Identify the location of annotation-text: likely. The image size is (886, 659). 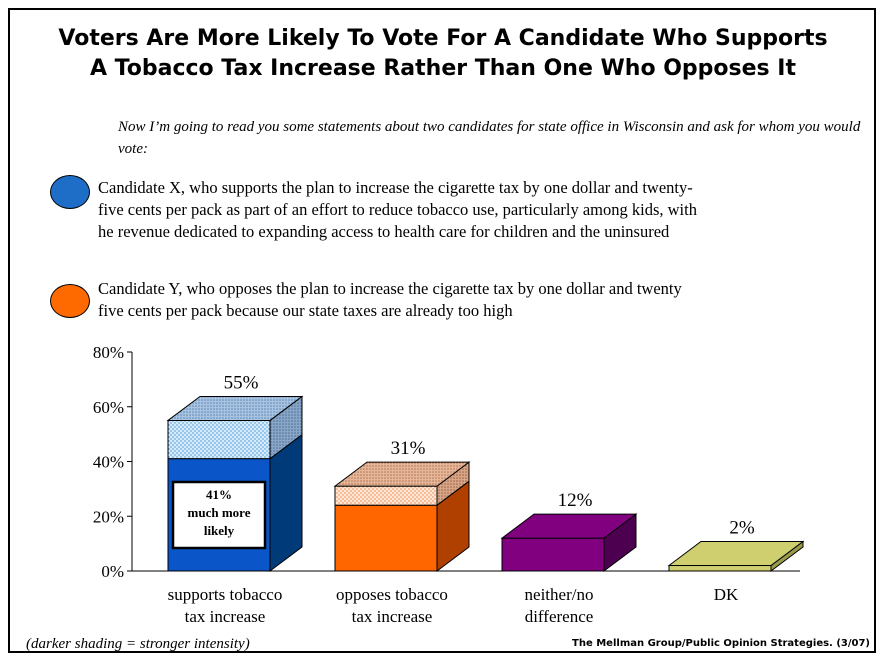
(219, 530).